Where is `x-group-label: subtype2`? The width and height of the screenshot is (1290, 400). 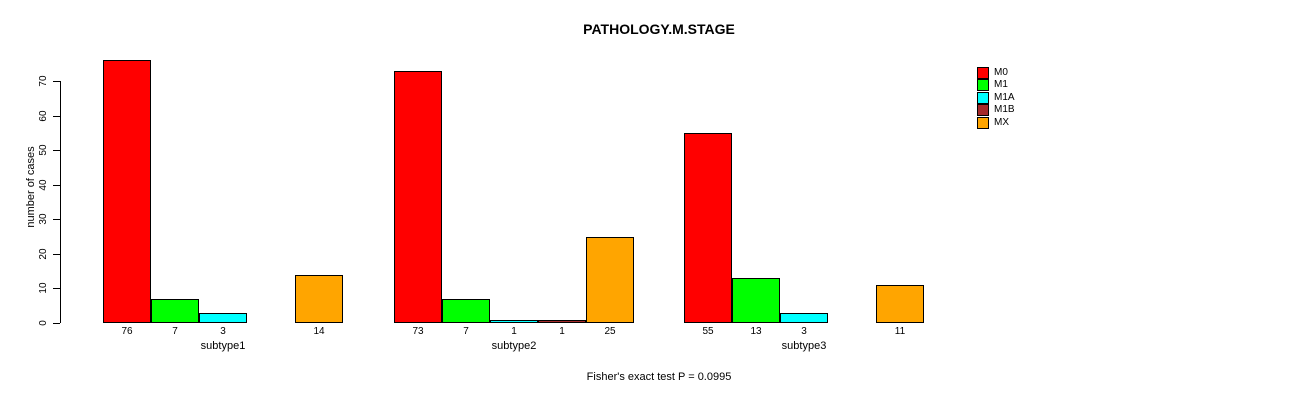 x-group-label: subtype2 is located at coordinates (514, 346).